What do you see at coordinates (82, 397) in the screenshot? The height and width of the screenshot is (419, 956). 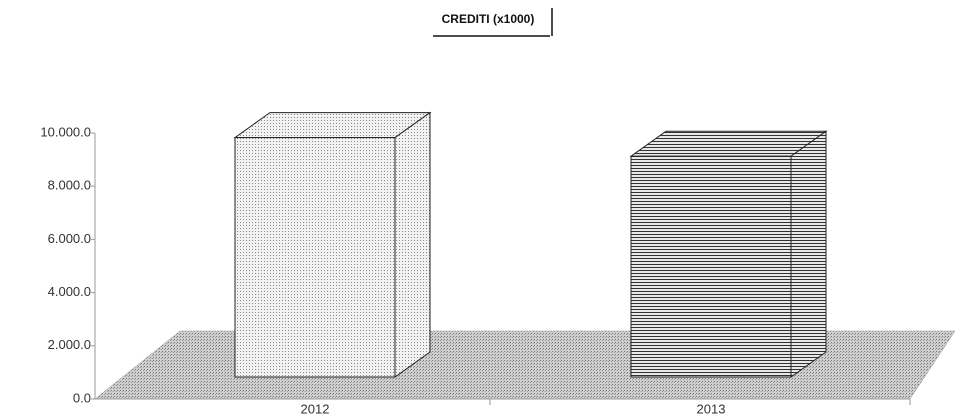 I see `y-tick-label: 0.0` at bounding box center [82, 397].